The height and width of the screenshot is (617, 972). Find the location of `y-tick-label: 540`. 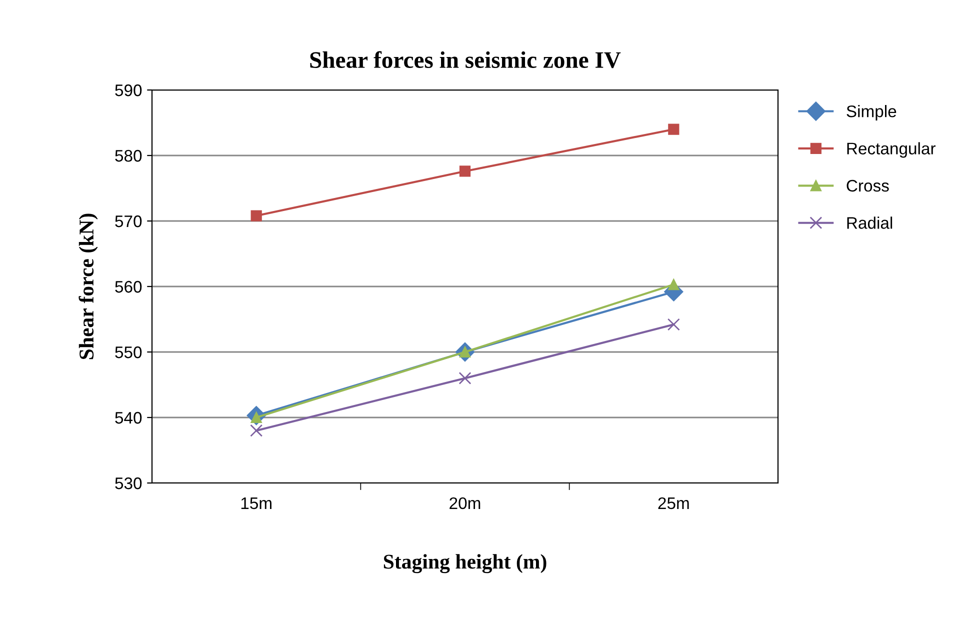

y-tick-label: 540 is located at coordinates (128, 418).